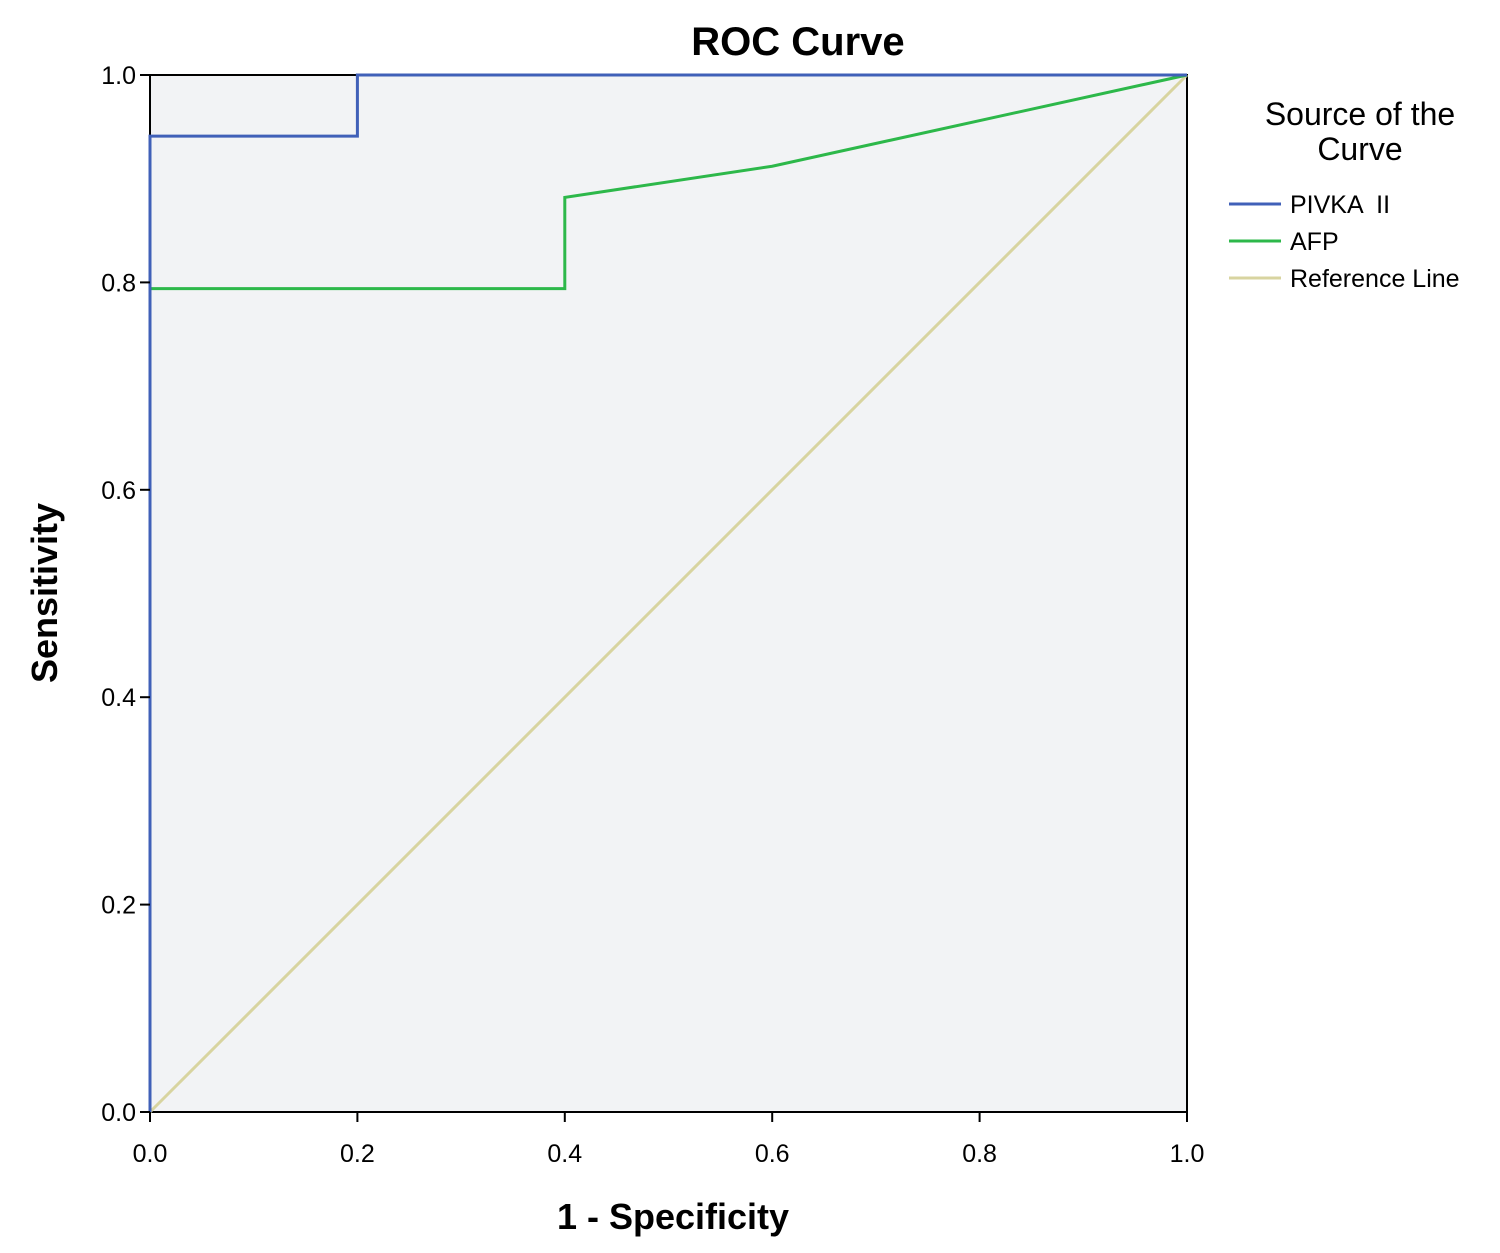 The height and width of the screenshot is (1253, 1500). What do you see at coordinates (564, 1154) in the screenshot?
I see `x-tick-label: 0.4` at bounding box center [564, 1154].